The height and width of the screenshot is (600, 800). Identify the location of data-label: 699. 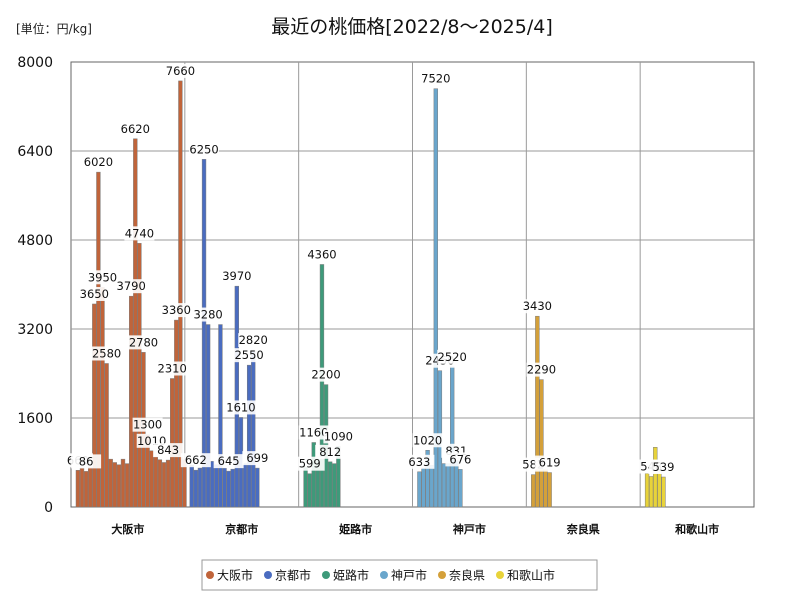
(257, 458).